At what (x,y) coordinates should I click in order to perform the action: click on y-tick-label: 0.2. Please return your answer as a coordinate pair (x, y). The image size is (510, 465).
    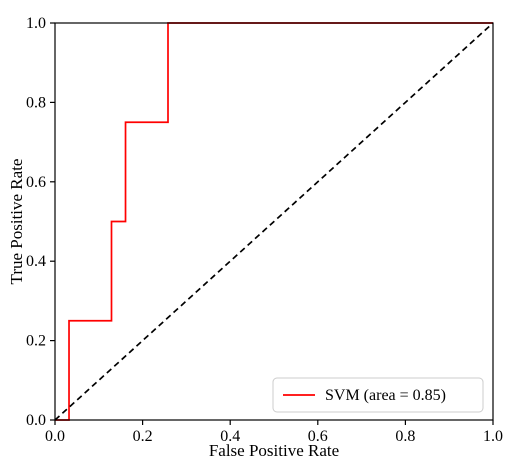
    Looking at the image, I should click on (36, 341).